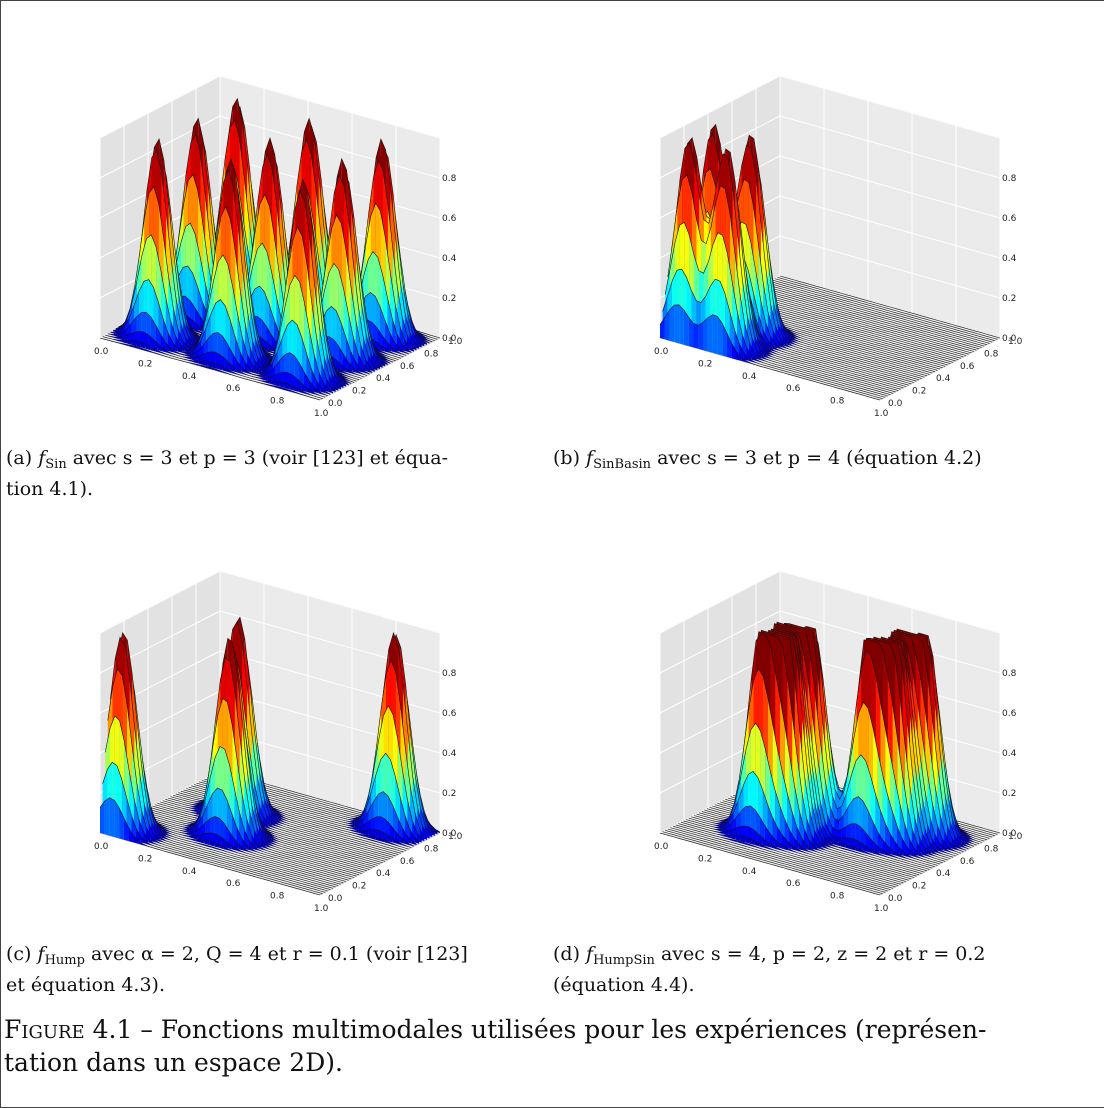 The width and height of the screenshot is (1105, 1108). What do you see at coordinates (449, 299) in the screenshot?
I see `z-tick-label: 0.2` at bounding box center [449, 299].